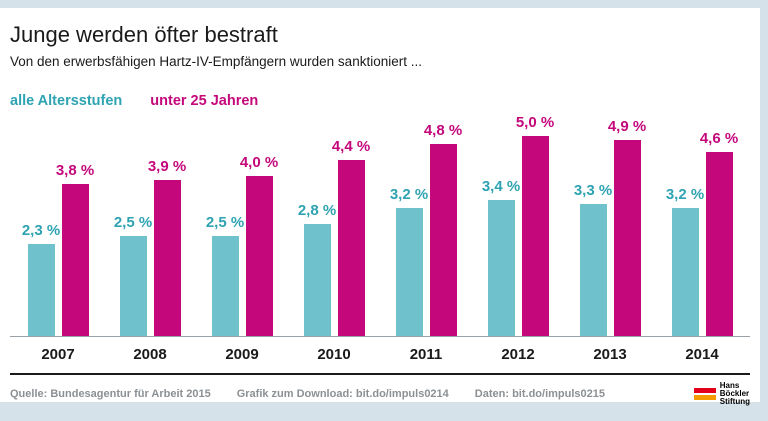 The width and height of the screenshot is (768, 421). I want to click on bar-2014-u25: 4,6 %, so click(719, 233).